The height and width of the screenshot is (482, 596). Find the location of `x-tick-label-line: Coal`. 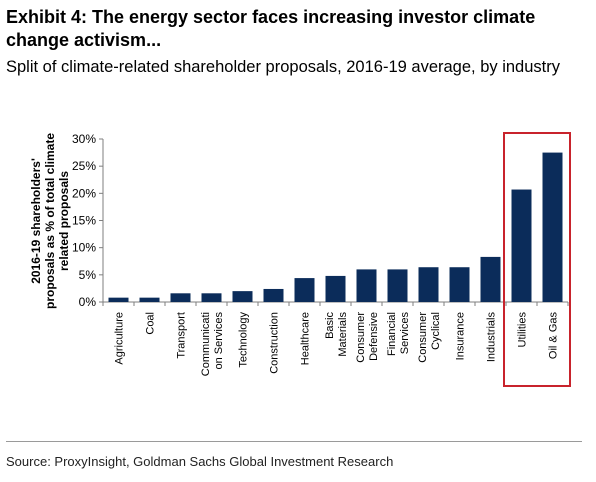

x-tick-label-line: Coal is located at coordinates (151, 323).